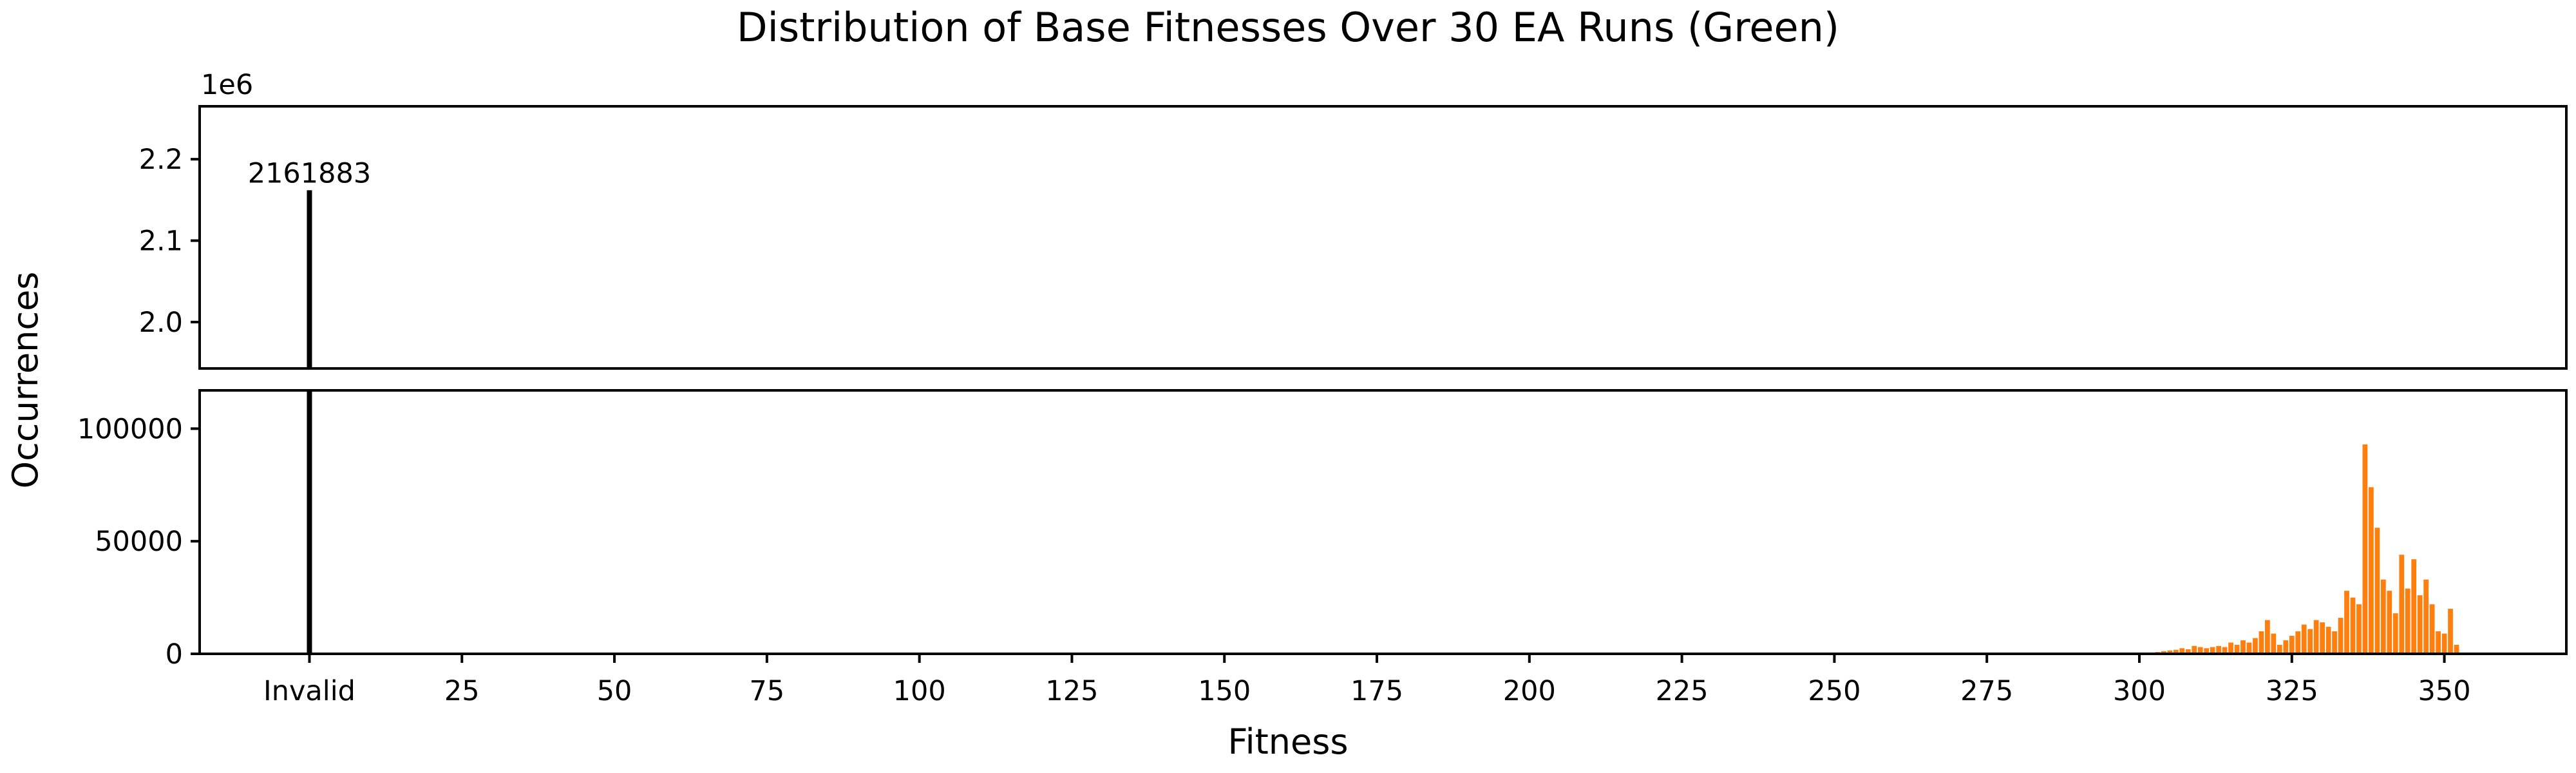  I want to click on x-tick-label: 25, so click(462, 691).